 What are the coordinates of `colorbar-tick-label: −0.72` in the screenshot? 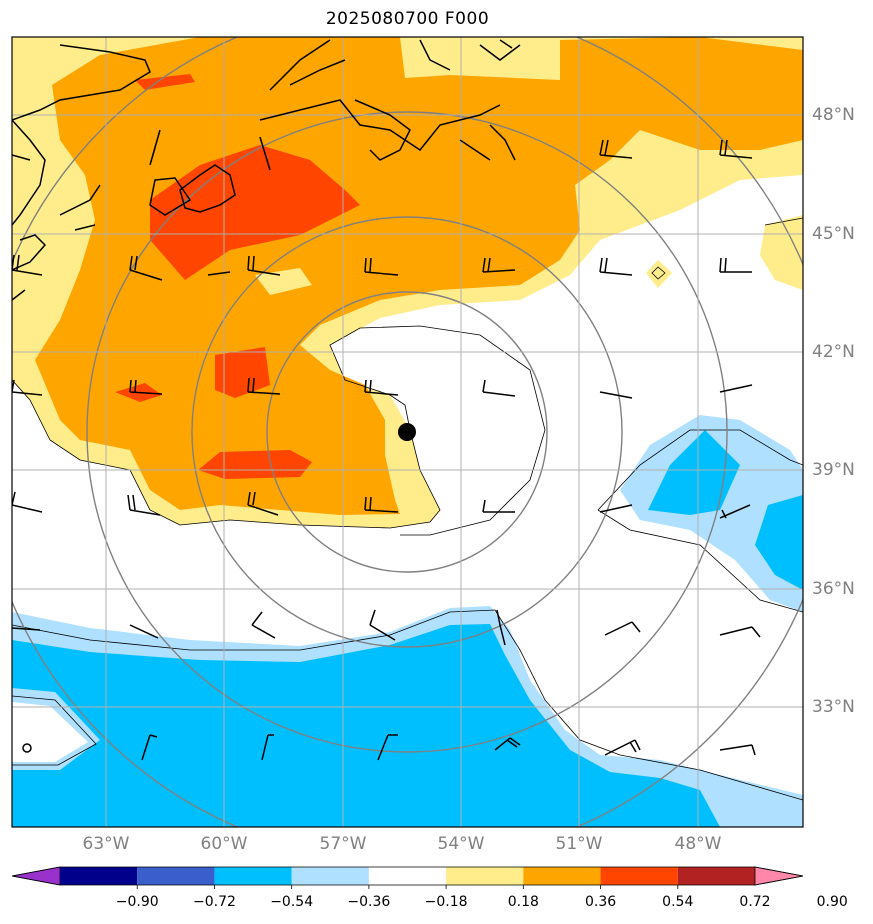 It's located at (214, 902).